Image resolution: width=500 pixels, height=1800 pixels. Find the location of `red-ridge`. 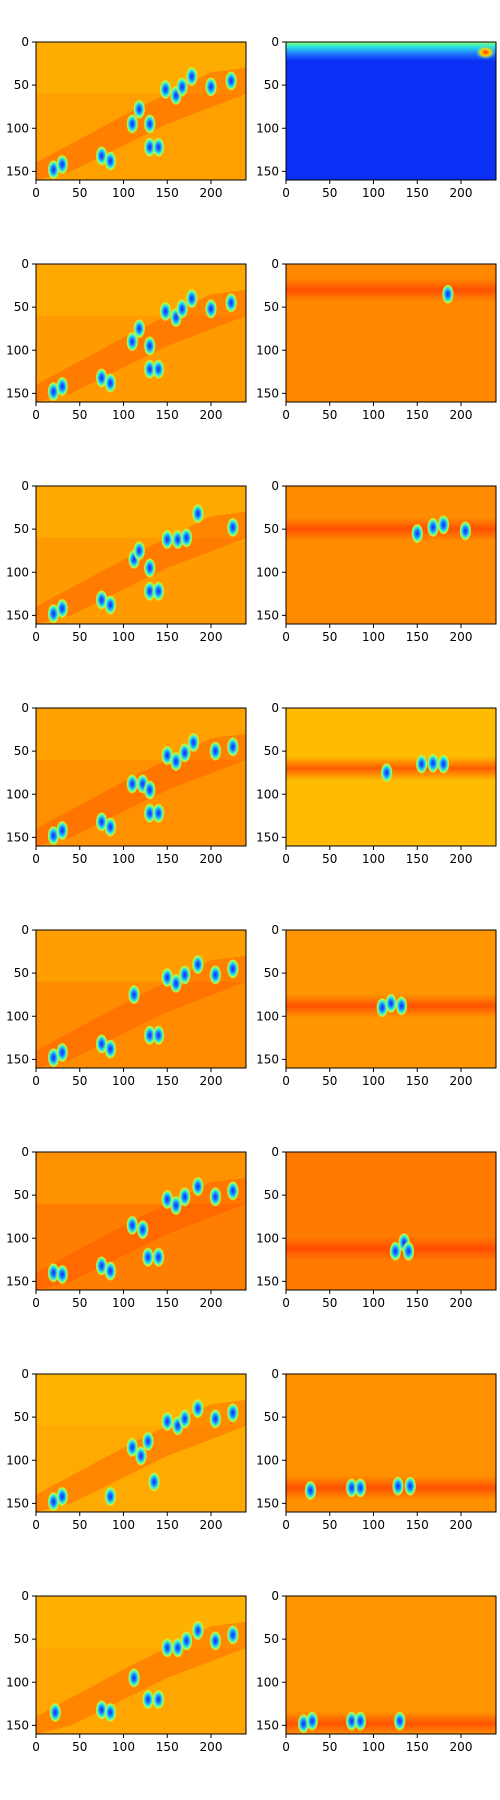

red-ridge is located at coordinates (141, 1677).